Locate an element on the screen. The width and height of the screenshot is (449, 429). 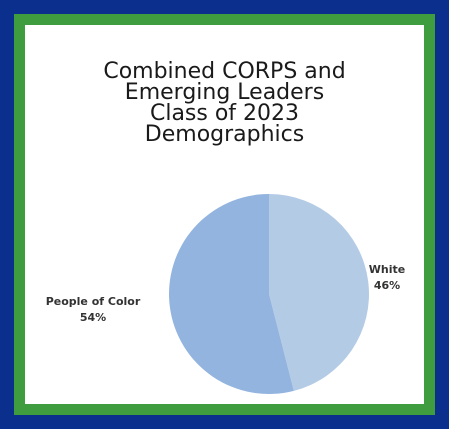
slice-label-percent: 54% is located at coordinates (93, 317).